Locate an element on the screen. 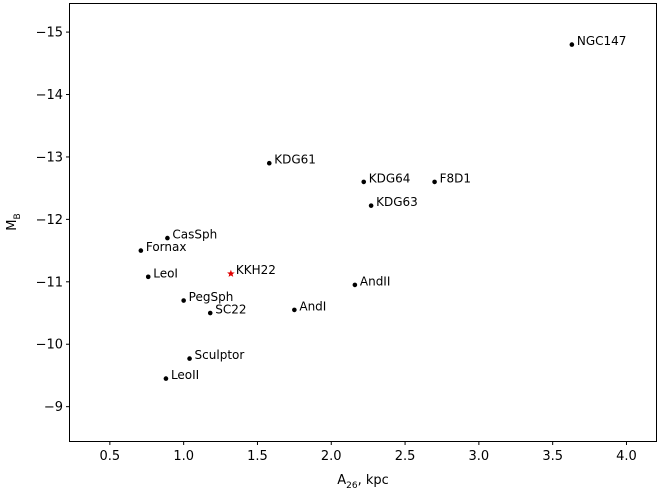 The height and width of the screenshot is (491, 658). y-axis-label-main: M is located at coordinates (12, 224).